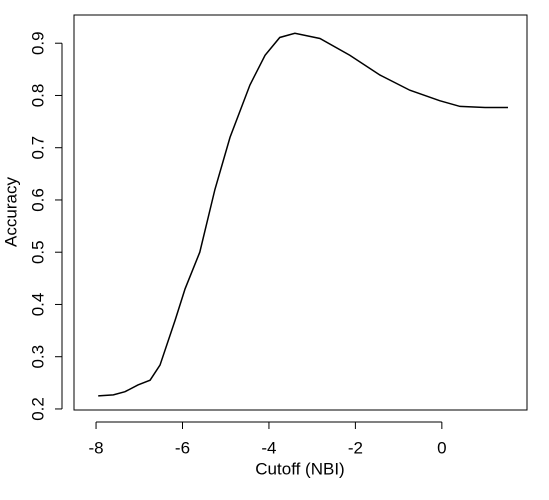 This screenshot has width=549, height=500. What do you see at coordinates (37, 357) in the screenshot?
I see `y-tick-label: 0.3` at bounding box center [37, 357].